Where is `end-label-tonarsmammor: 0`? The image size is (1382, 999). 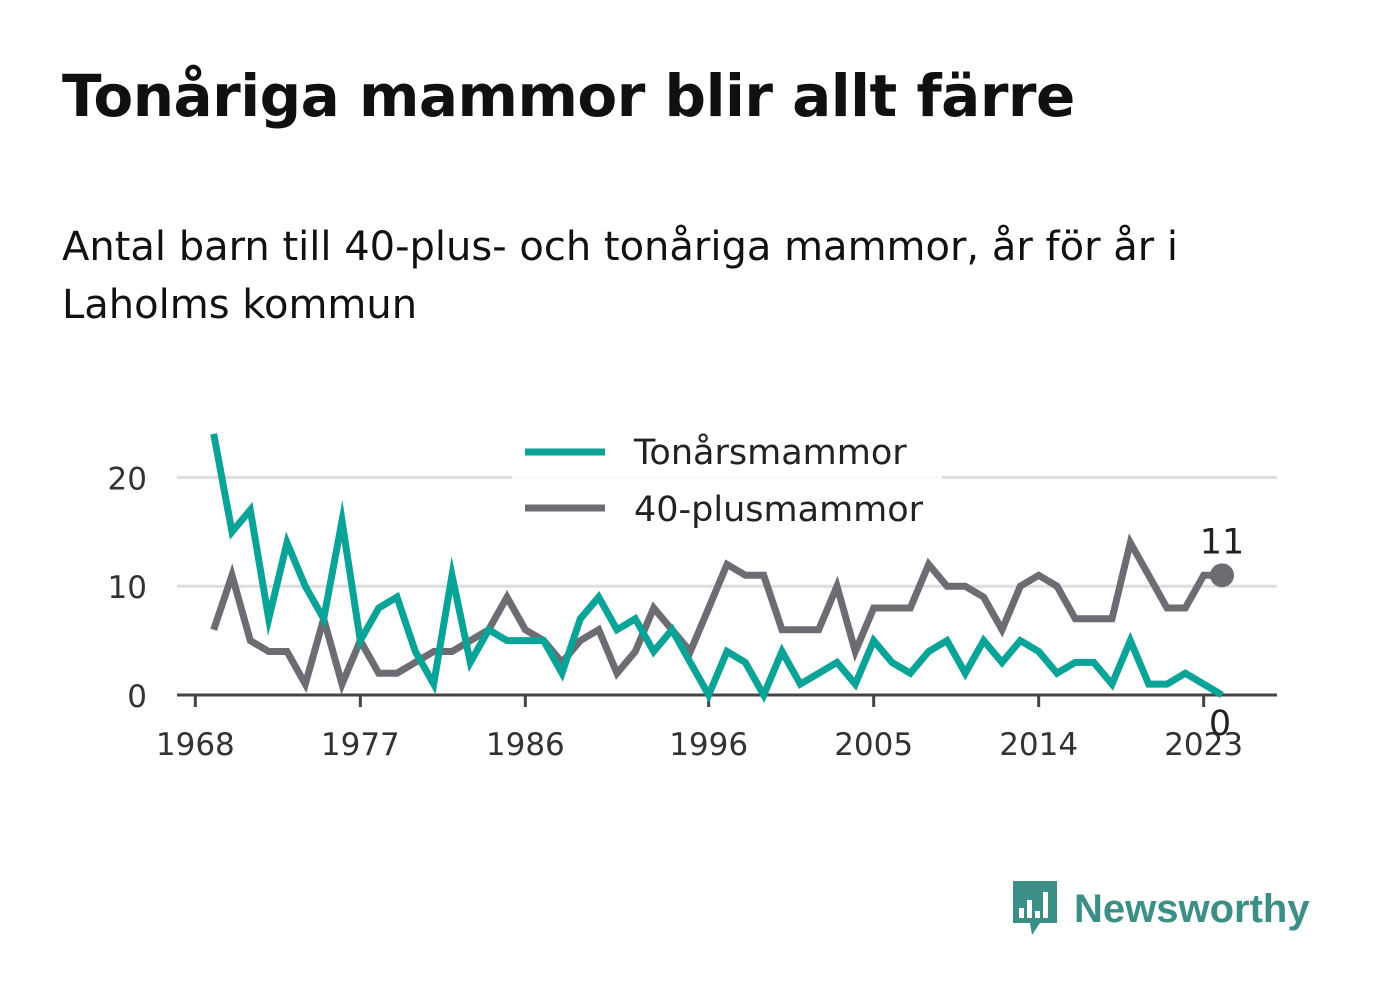
end-label-tonarsmammor: 0 is located at coordinates (1220, 724).